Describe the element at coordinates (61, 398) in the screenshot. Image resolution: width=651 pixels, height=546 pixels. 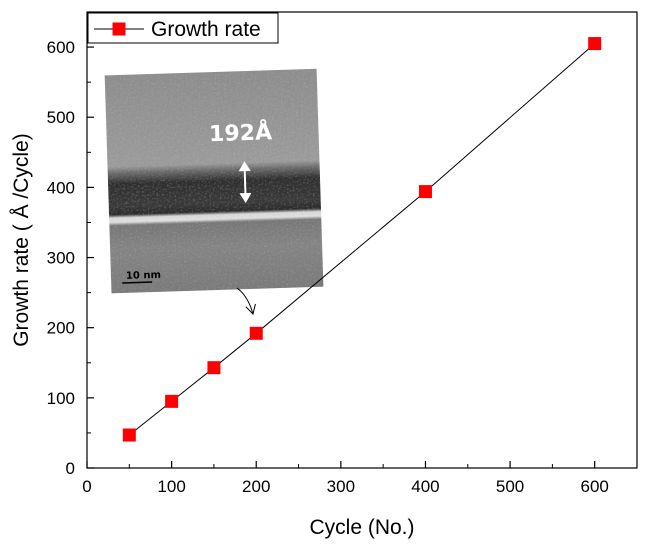
I see `y-tick-label: 100` at that location.